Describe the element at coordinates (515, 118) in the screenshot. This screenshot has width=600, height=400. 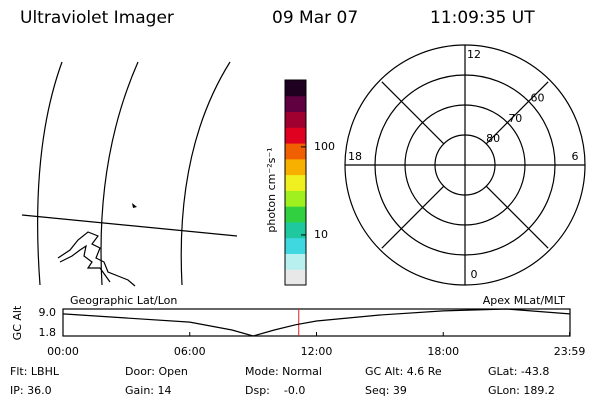
I see `lat-label: 70` at that location.